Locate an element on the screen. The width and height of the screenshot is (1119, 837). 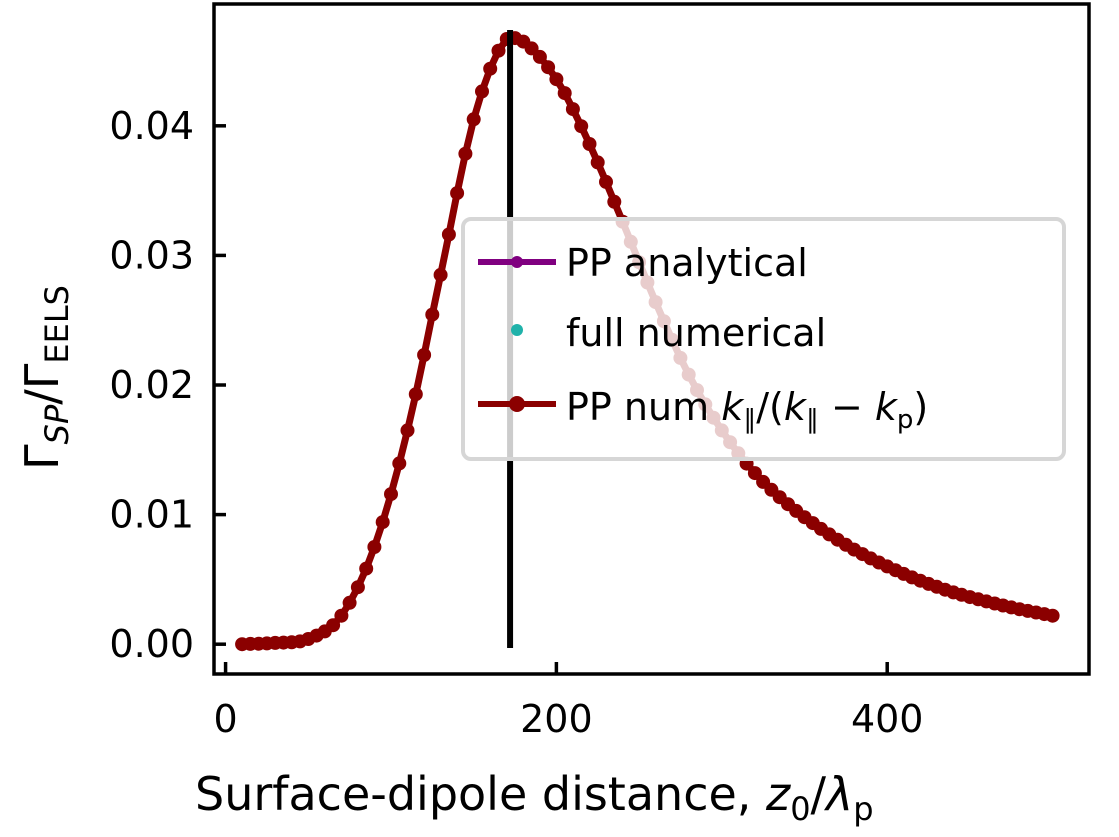
x-axis-label-var: z is located at coordinates (778, 794).